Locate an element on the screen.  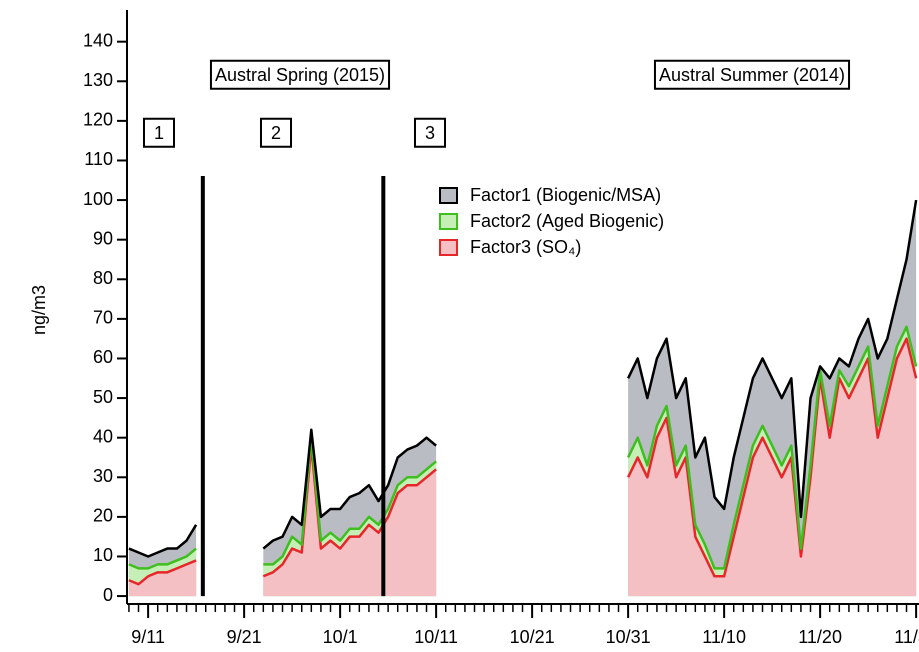
y-tick-label: 140 is located at coordinates (98, 40).